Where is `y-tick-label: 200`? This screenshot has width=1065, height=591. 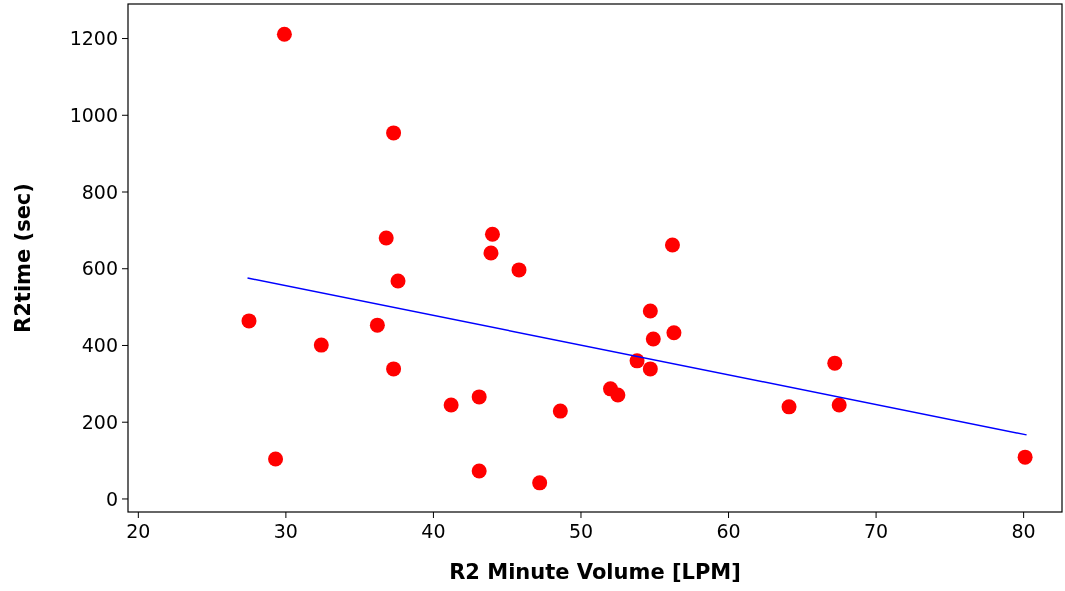
y-tick-label: 200 is located at coordinates (99, 421).